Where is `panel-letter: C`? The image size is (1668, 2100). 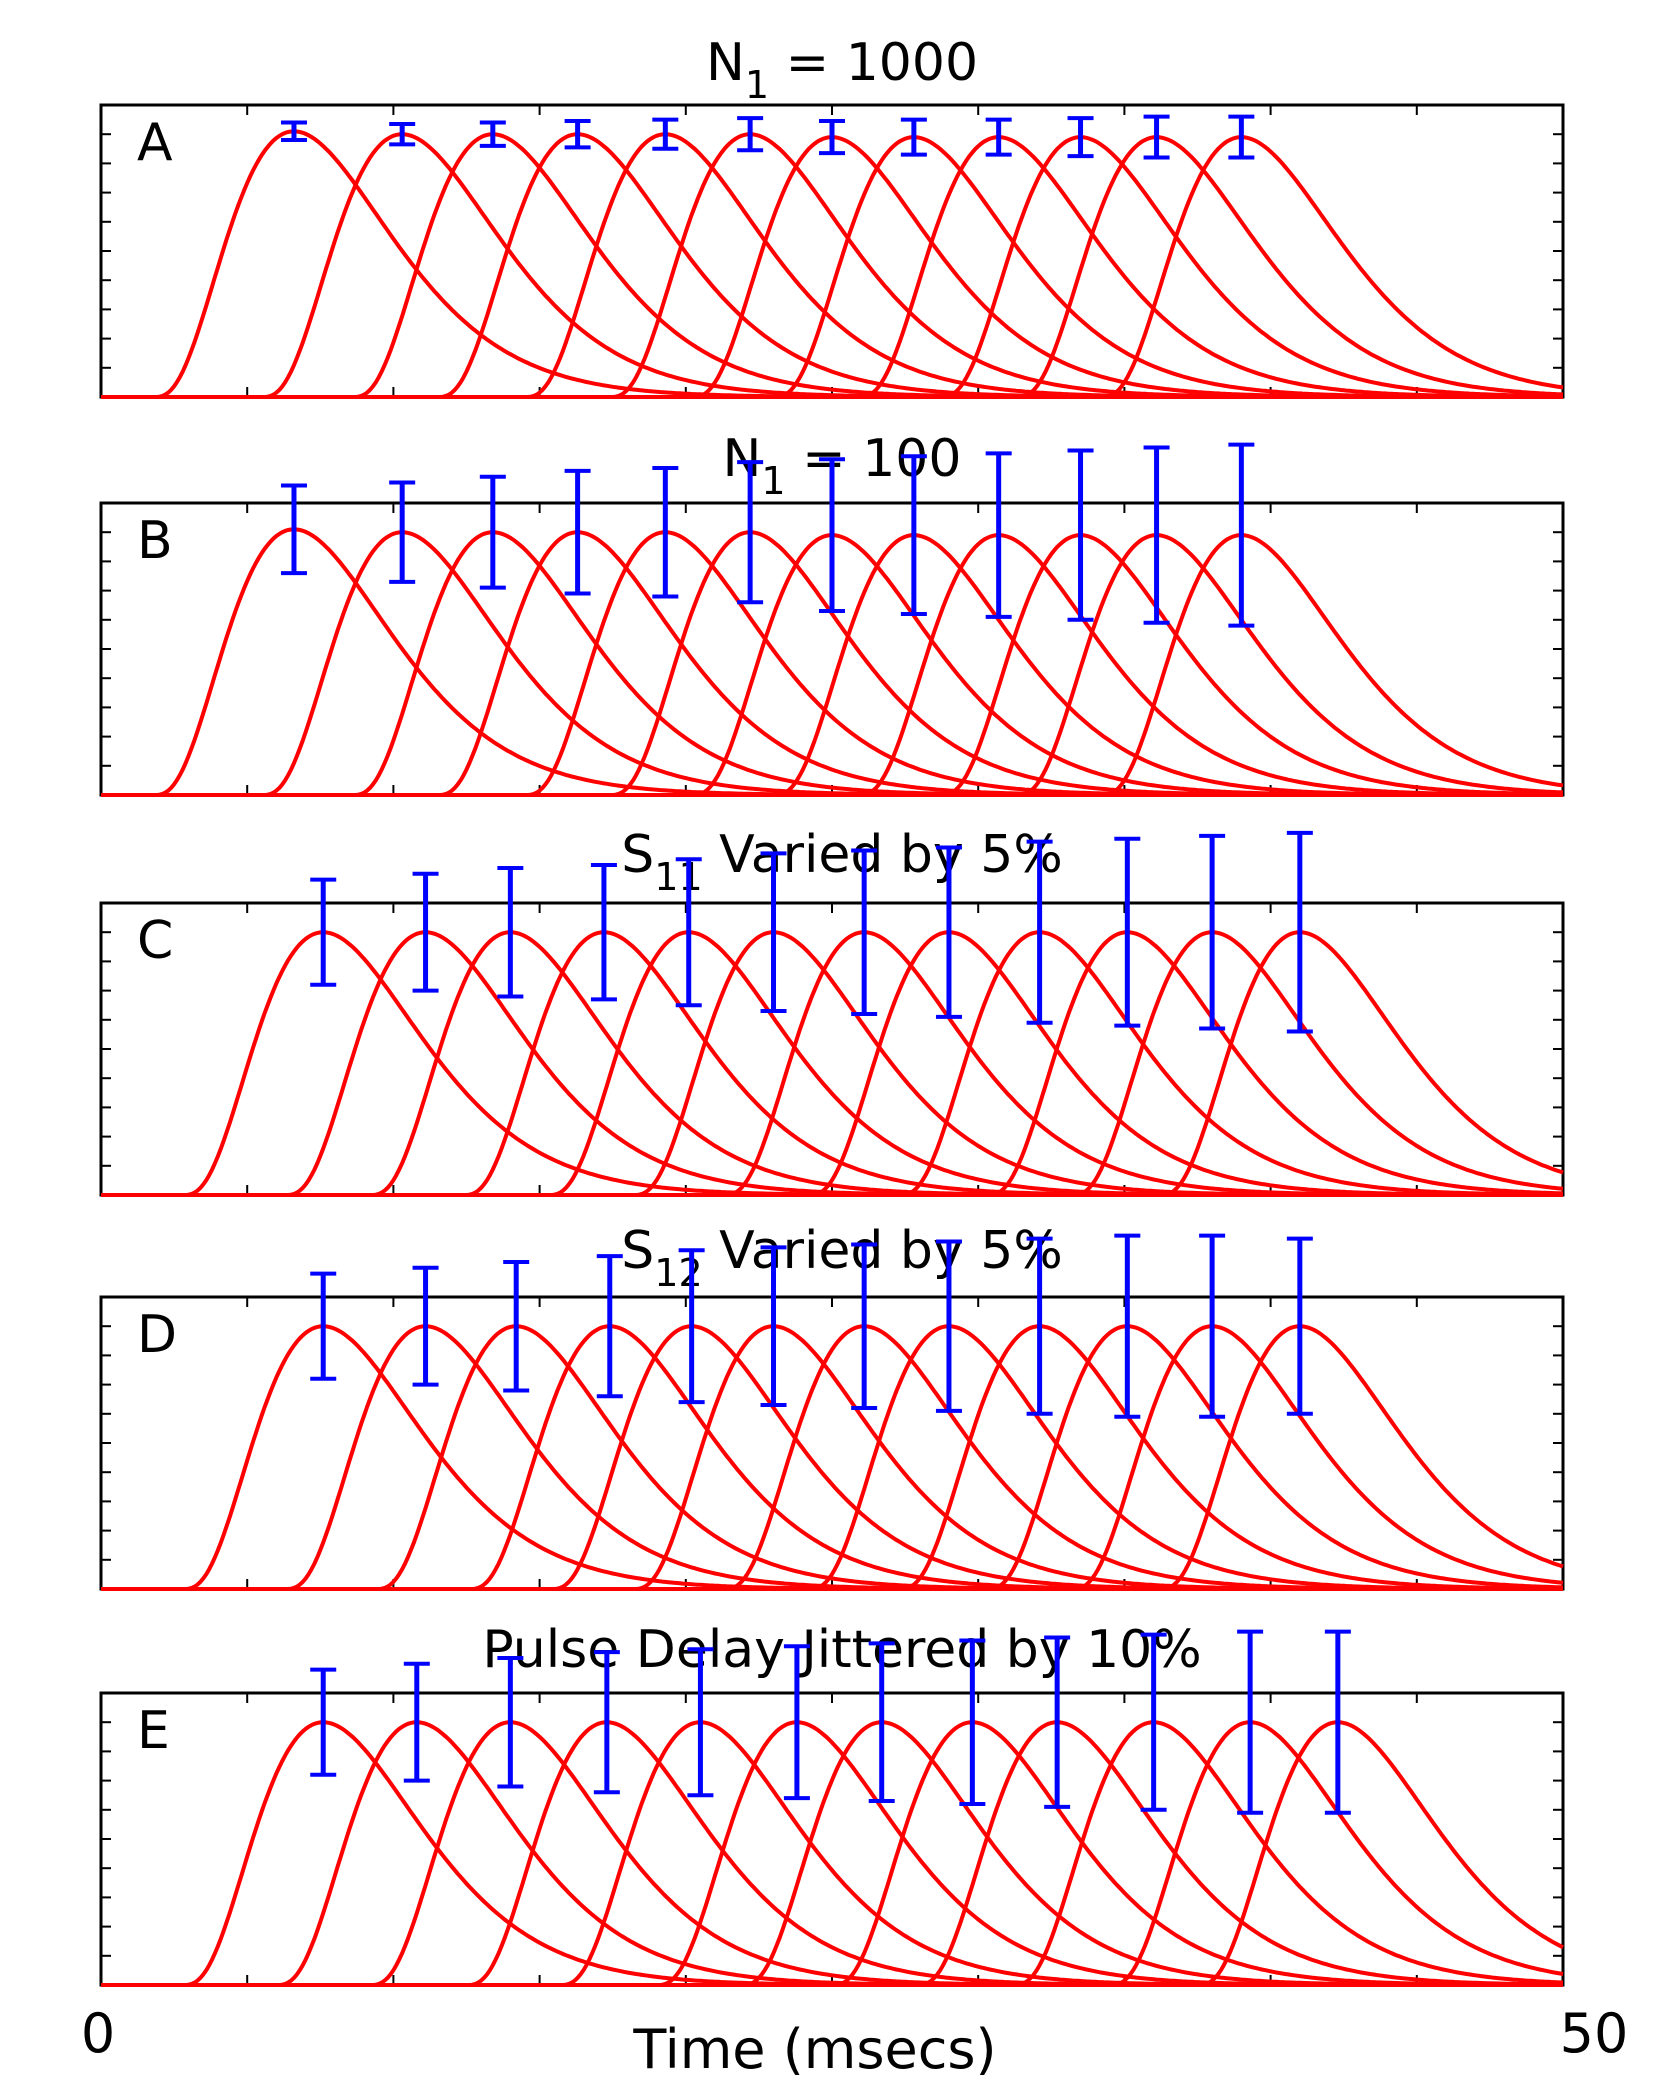 panel-letter: C is located at coordinates (155, 941).